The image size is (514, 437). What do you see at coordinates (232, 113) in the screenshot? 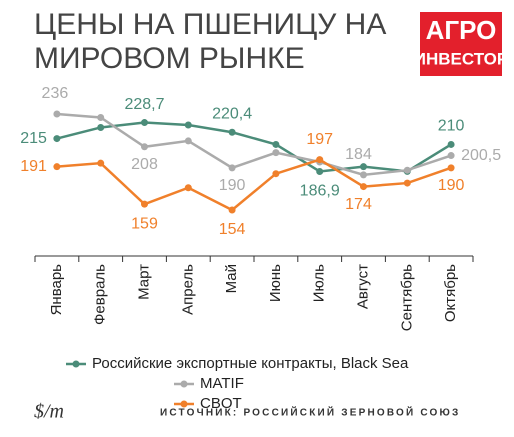
I see `data-label: 220,4` at bounding box center [232, 113].